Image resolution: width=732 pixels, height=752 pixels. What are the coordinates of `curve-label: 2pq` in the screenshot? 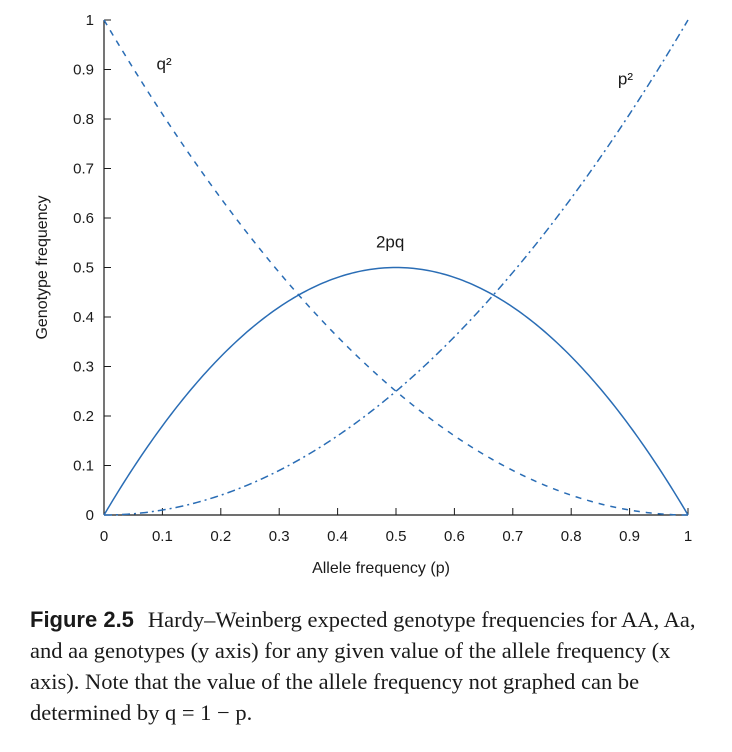 It's located at (390, 242).